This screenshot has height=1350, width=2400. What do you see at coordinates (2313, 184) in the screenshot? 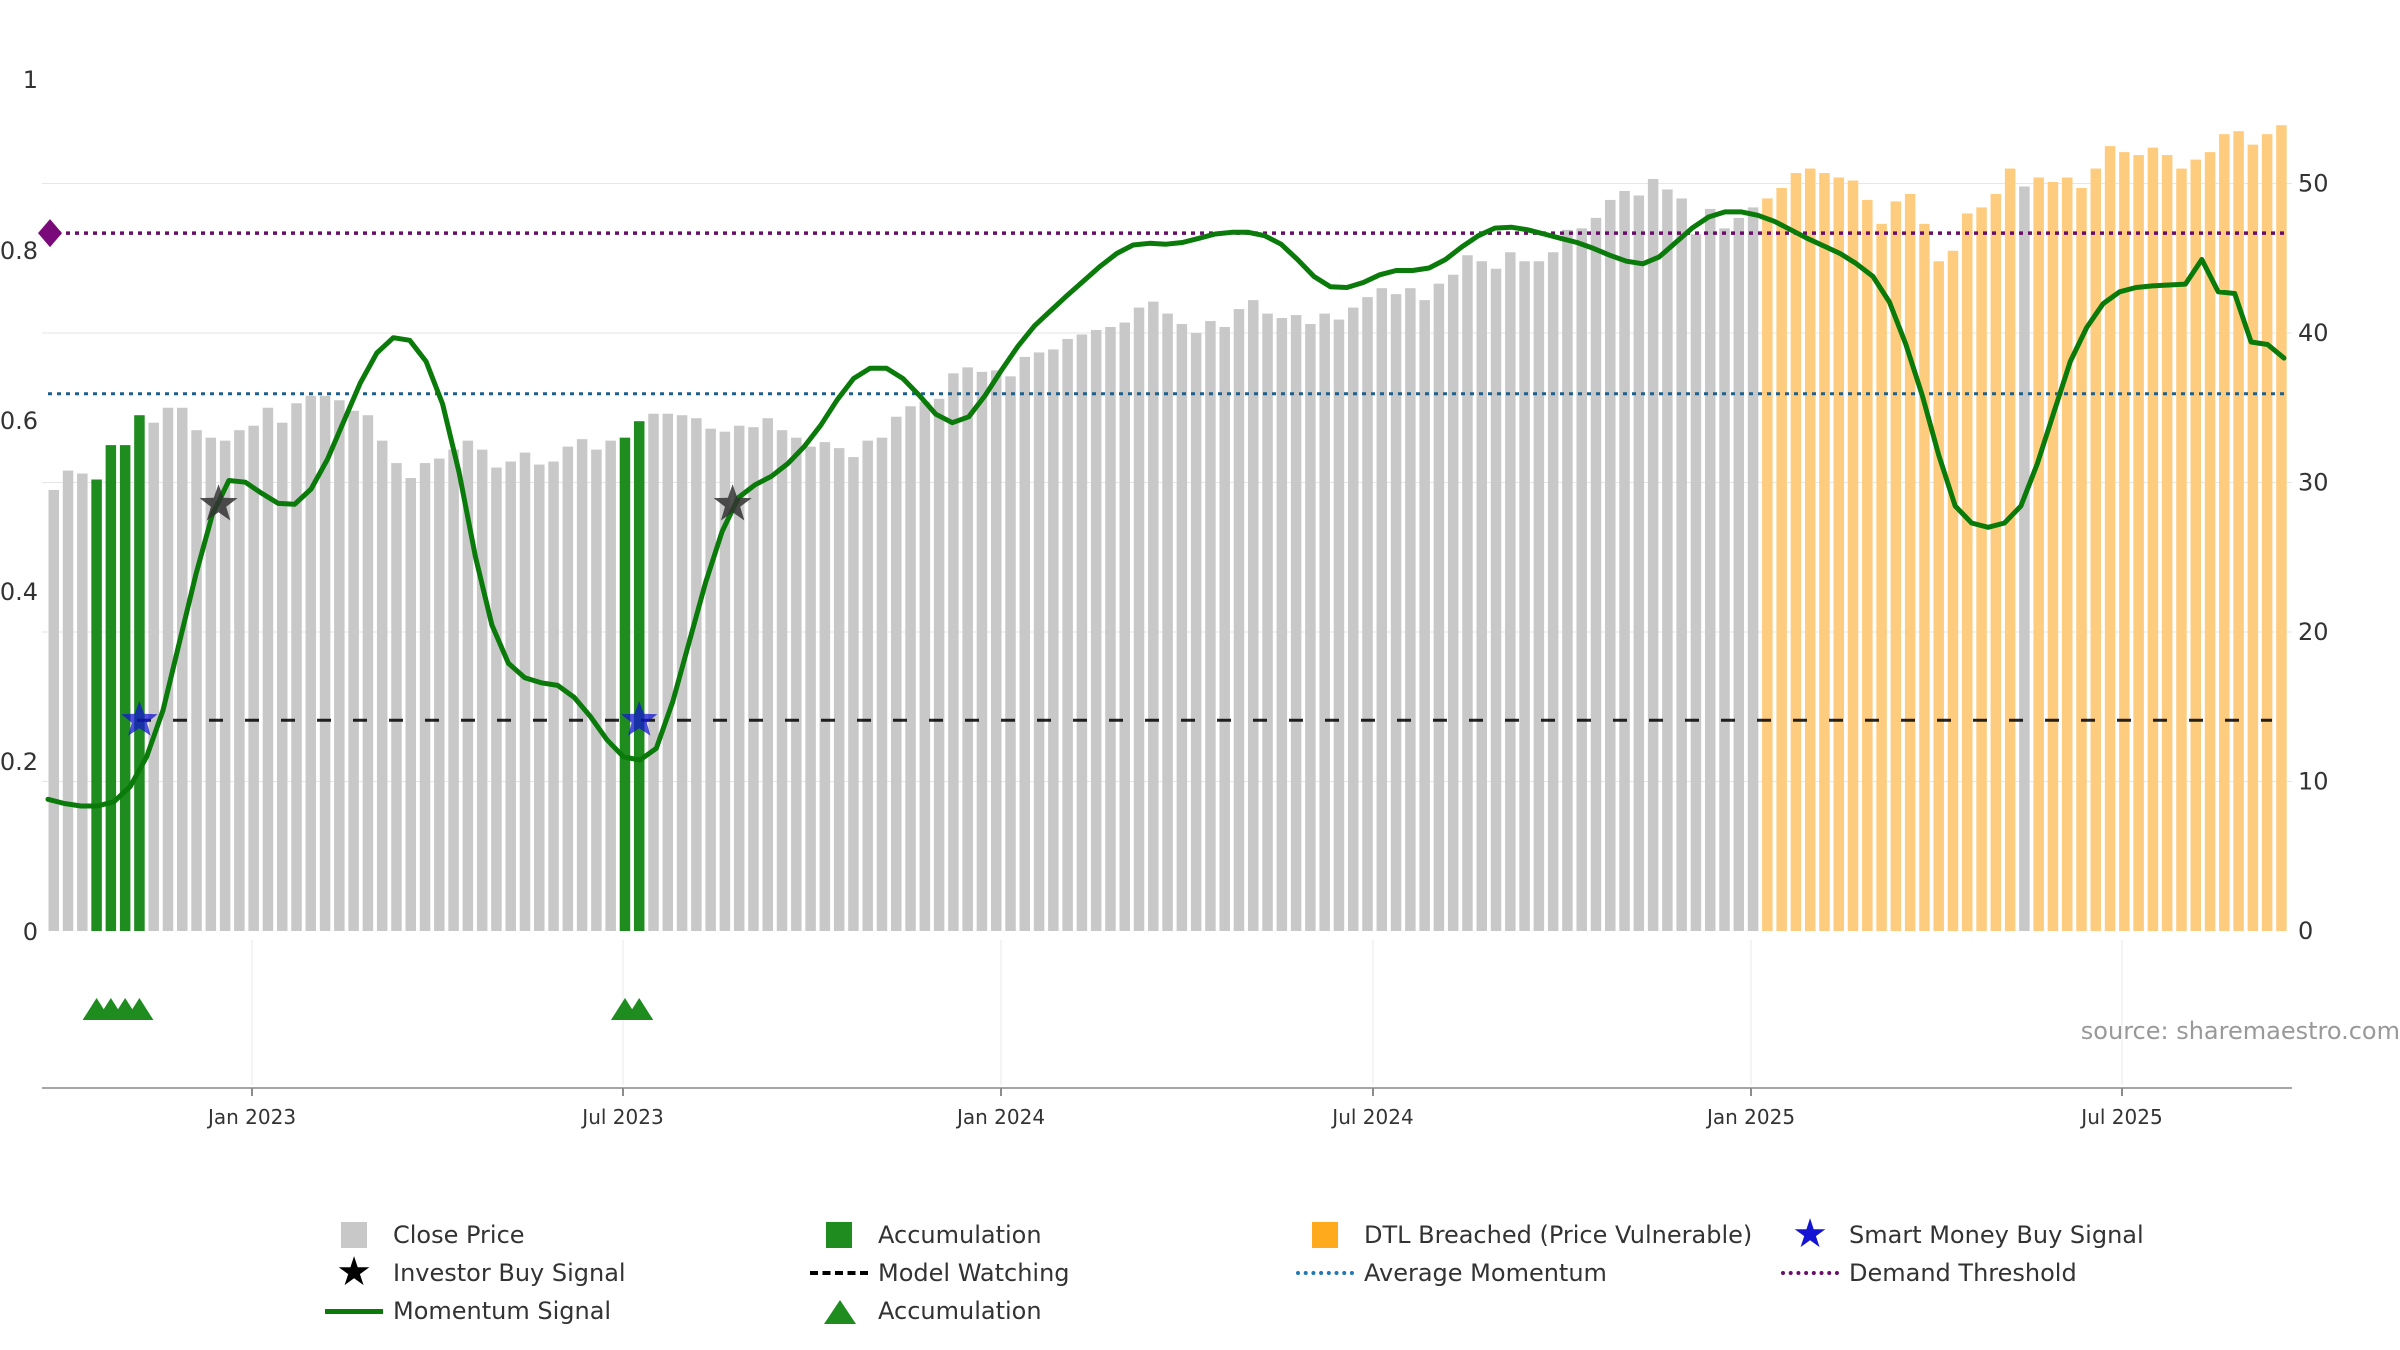
I see `y-right-tick-label: 50` at bounding box center [2313, 184].